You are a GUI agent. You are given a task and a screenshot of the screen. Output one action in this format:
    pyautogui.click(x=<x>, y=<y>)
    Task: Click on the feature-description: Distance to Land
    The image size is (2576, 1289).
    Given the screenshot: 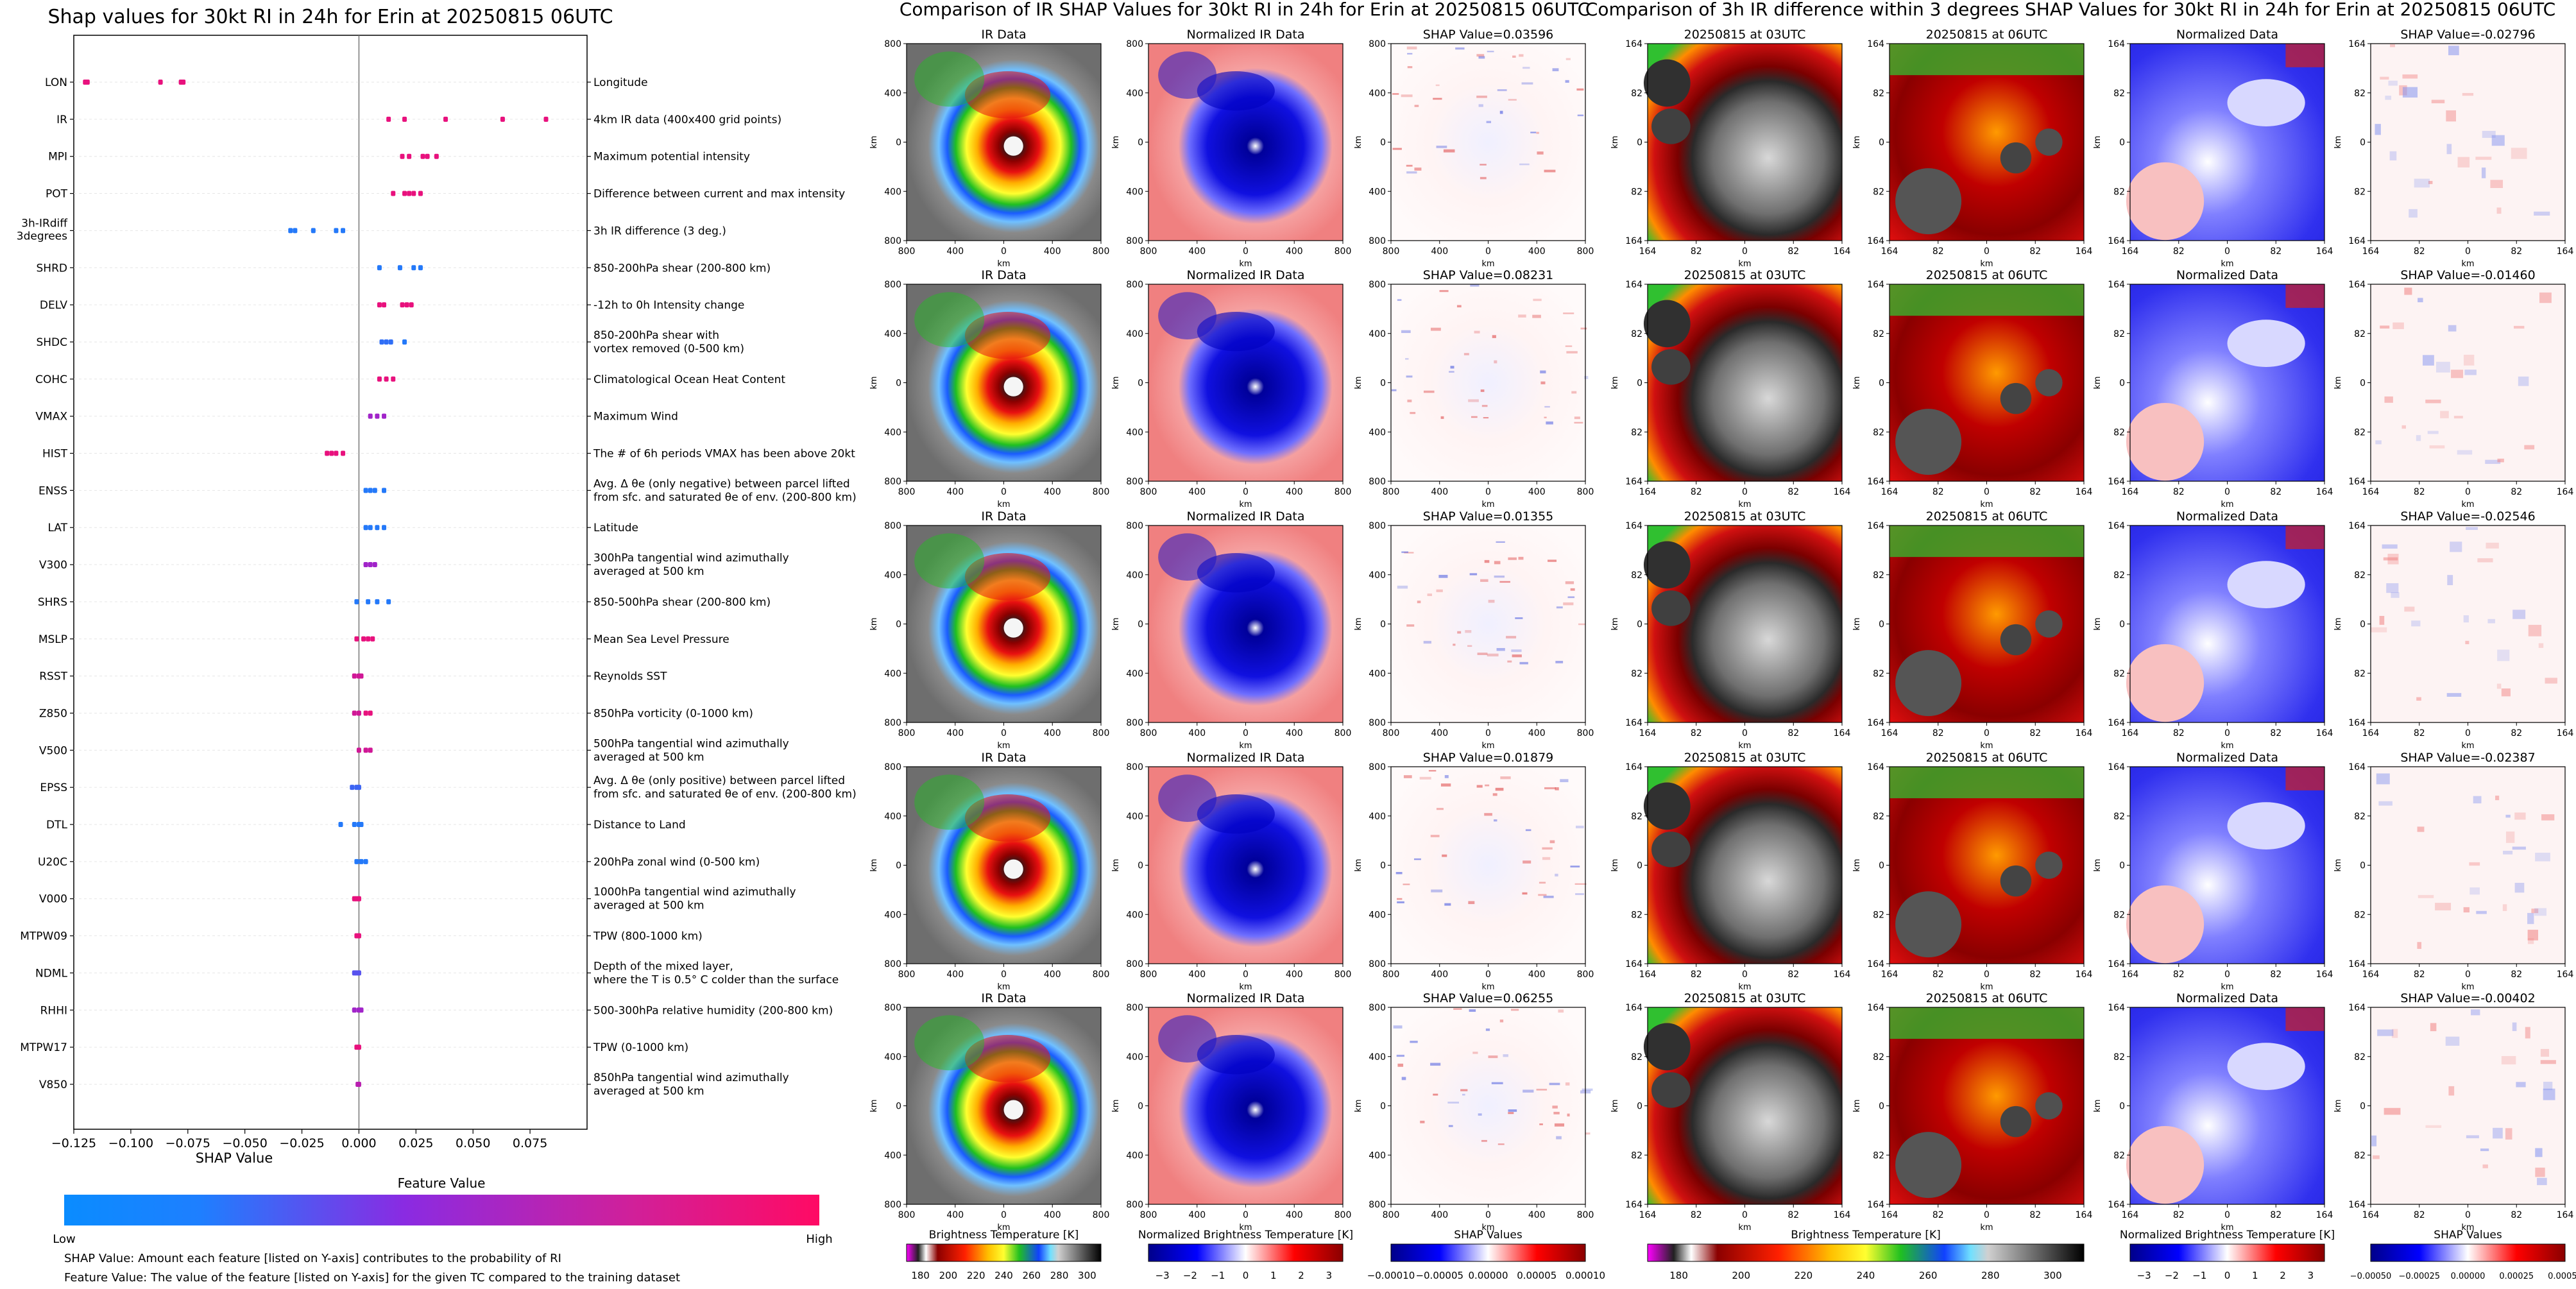 What is the action you would take?
    pyautogui.click(x=639, y=826)
    